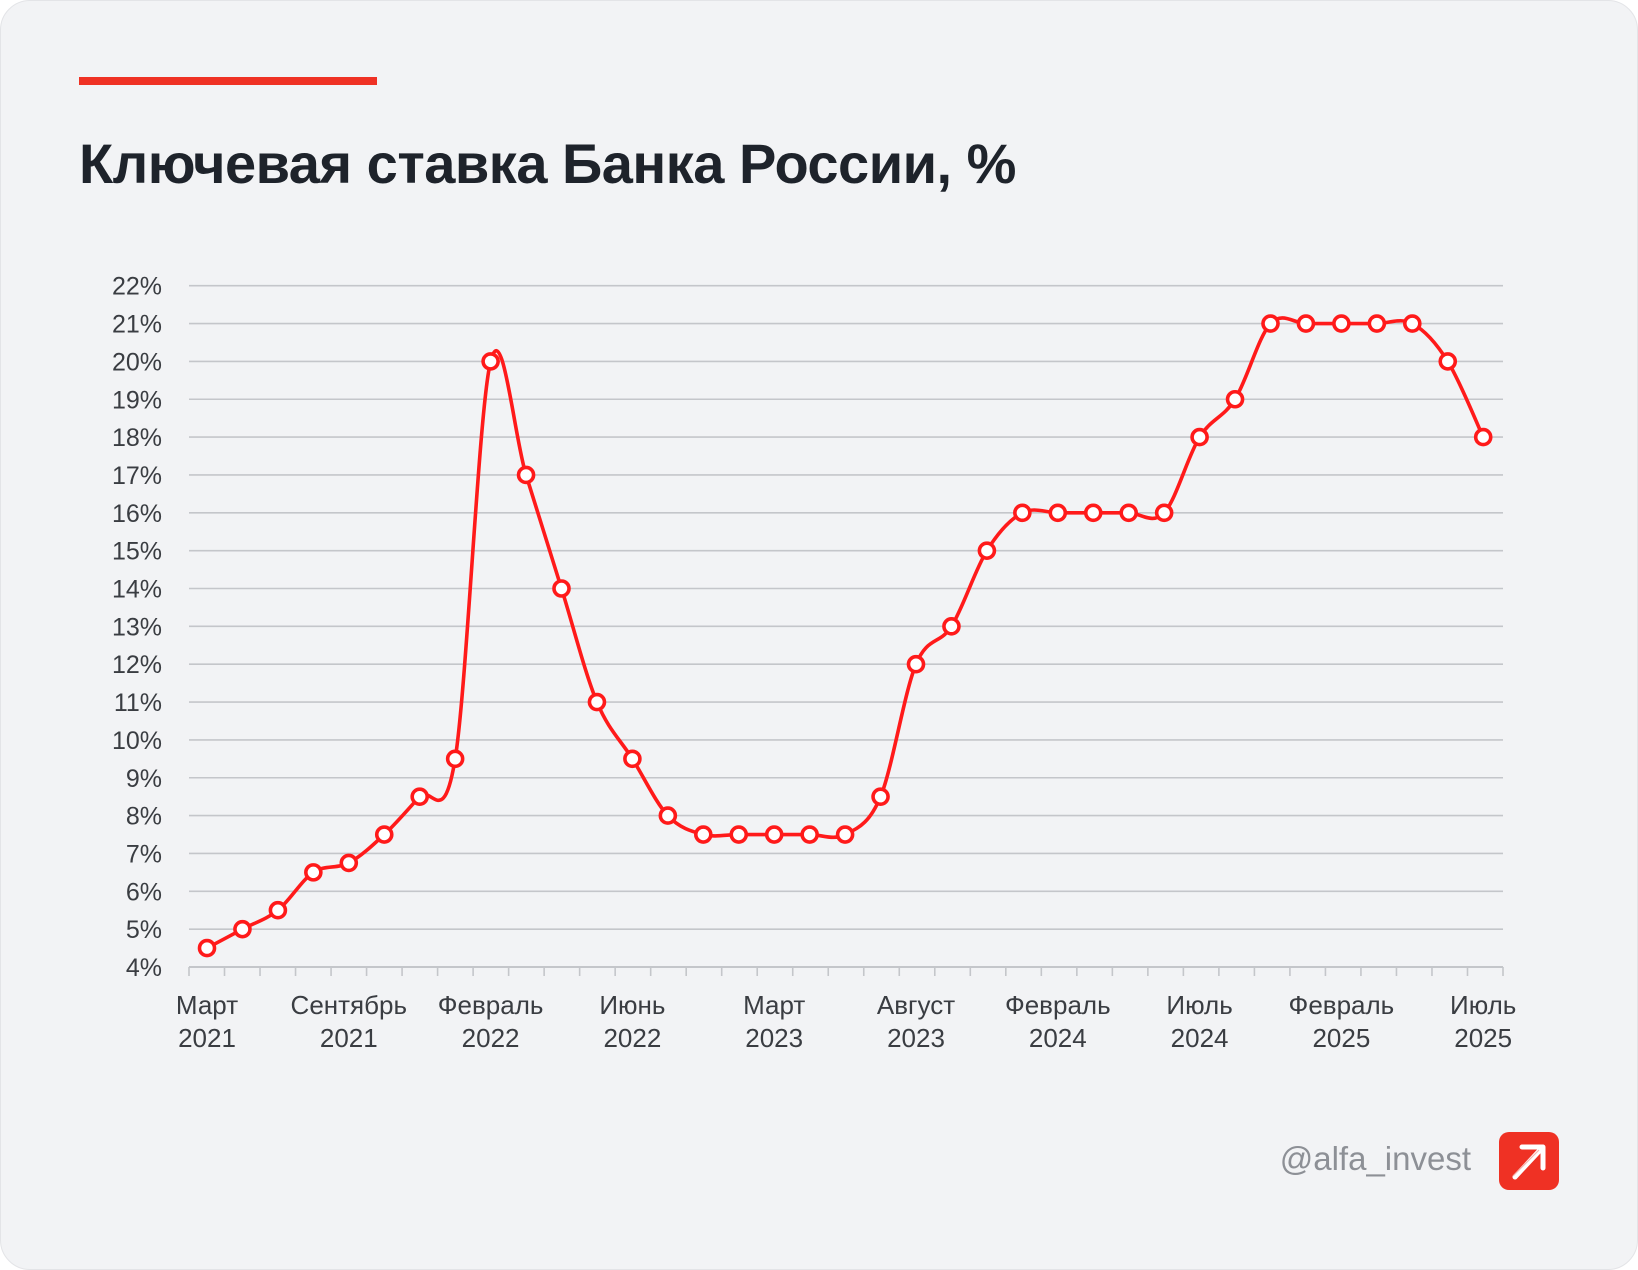 The height and width of the screenshot is (1270, 1638). I want to click on y-tick-label: 8%, so click(144, 817).